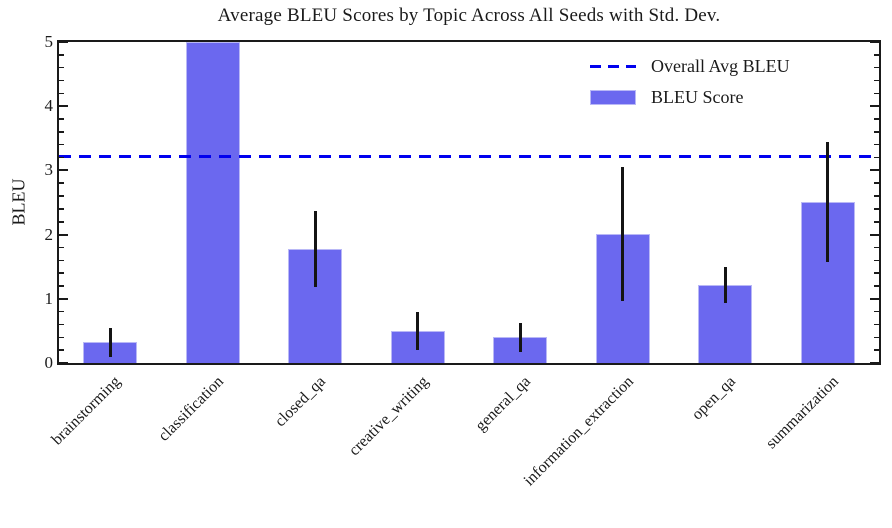 Image resolution: width=892 pixels, height=528 pixels. Describe the element at coordinates (623, 234) in the screenshot. I see `errorbar-information_extraction` at that location.